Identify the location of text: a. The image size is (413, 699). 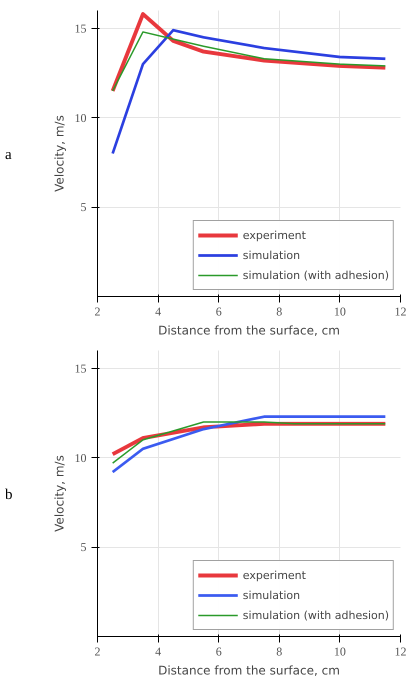
(8, 155).